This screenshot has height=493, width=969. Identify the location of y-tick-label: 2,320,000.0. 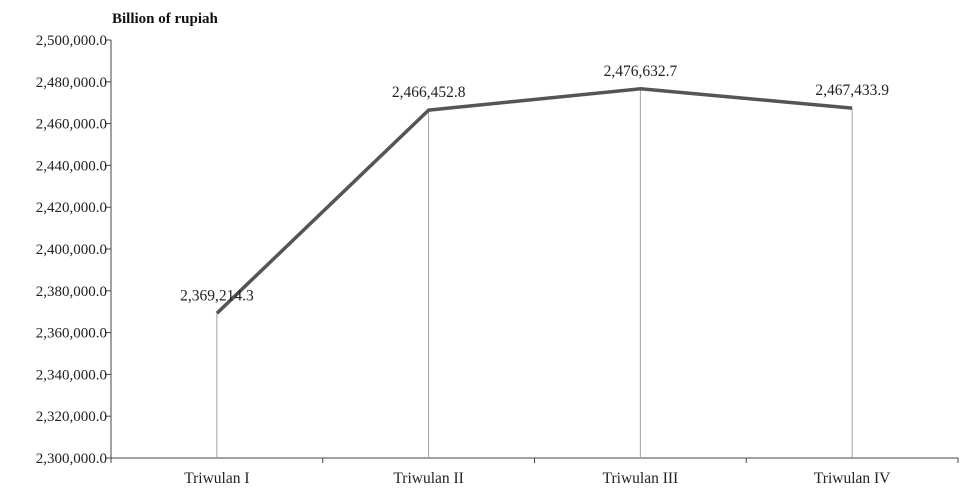
(71, 417).